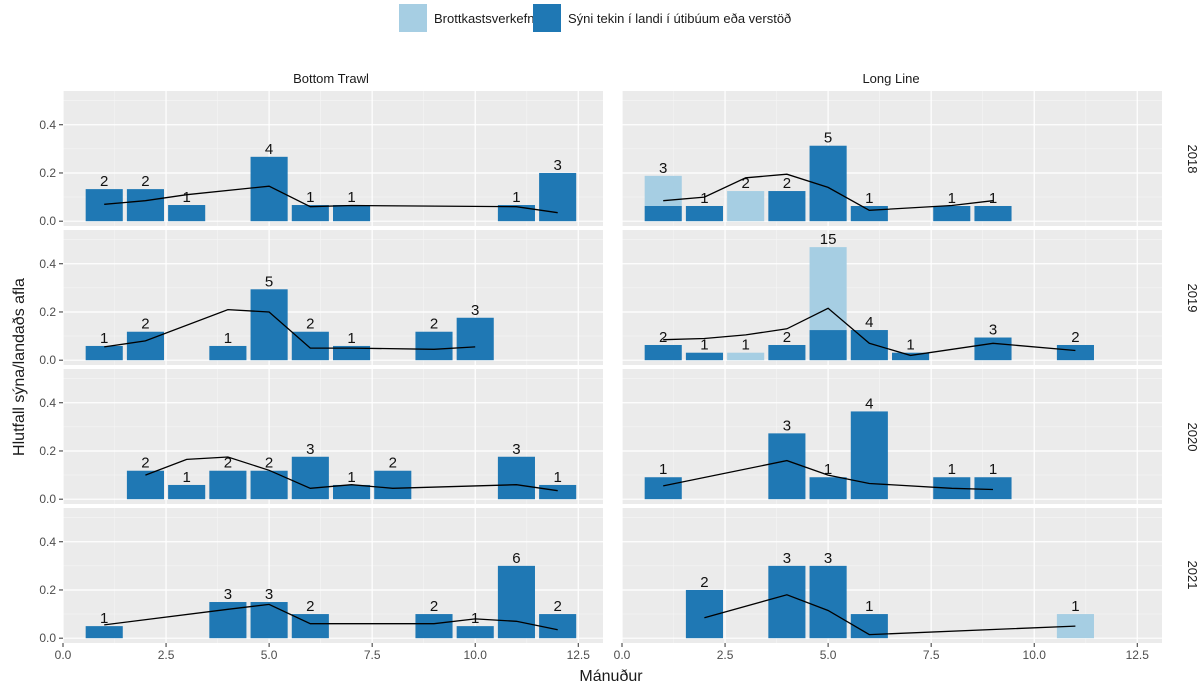  Describe the element at coordinates (413, 18) in the screenshot. I see `legend-key-discard` at that location.